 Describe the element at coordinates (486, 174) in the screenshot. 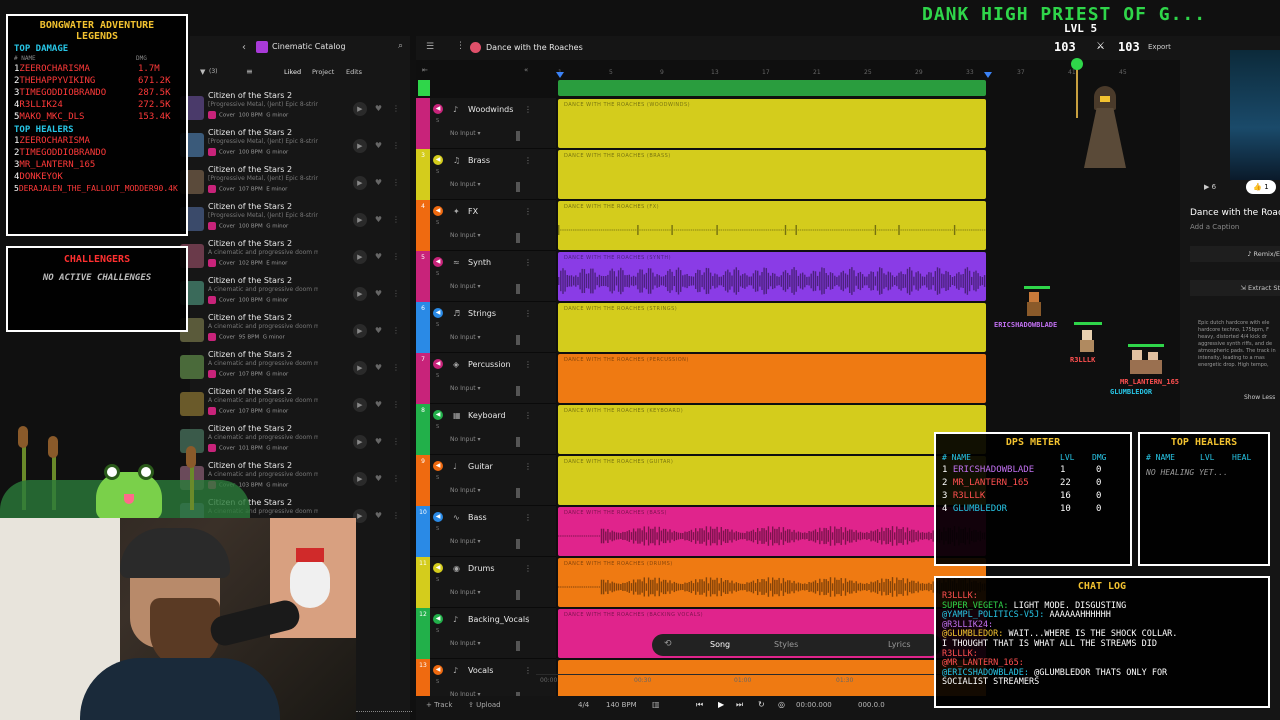

I see `track-header: 3 ◀ S ♫ Brass ⋮ No Input ▾` at that location.